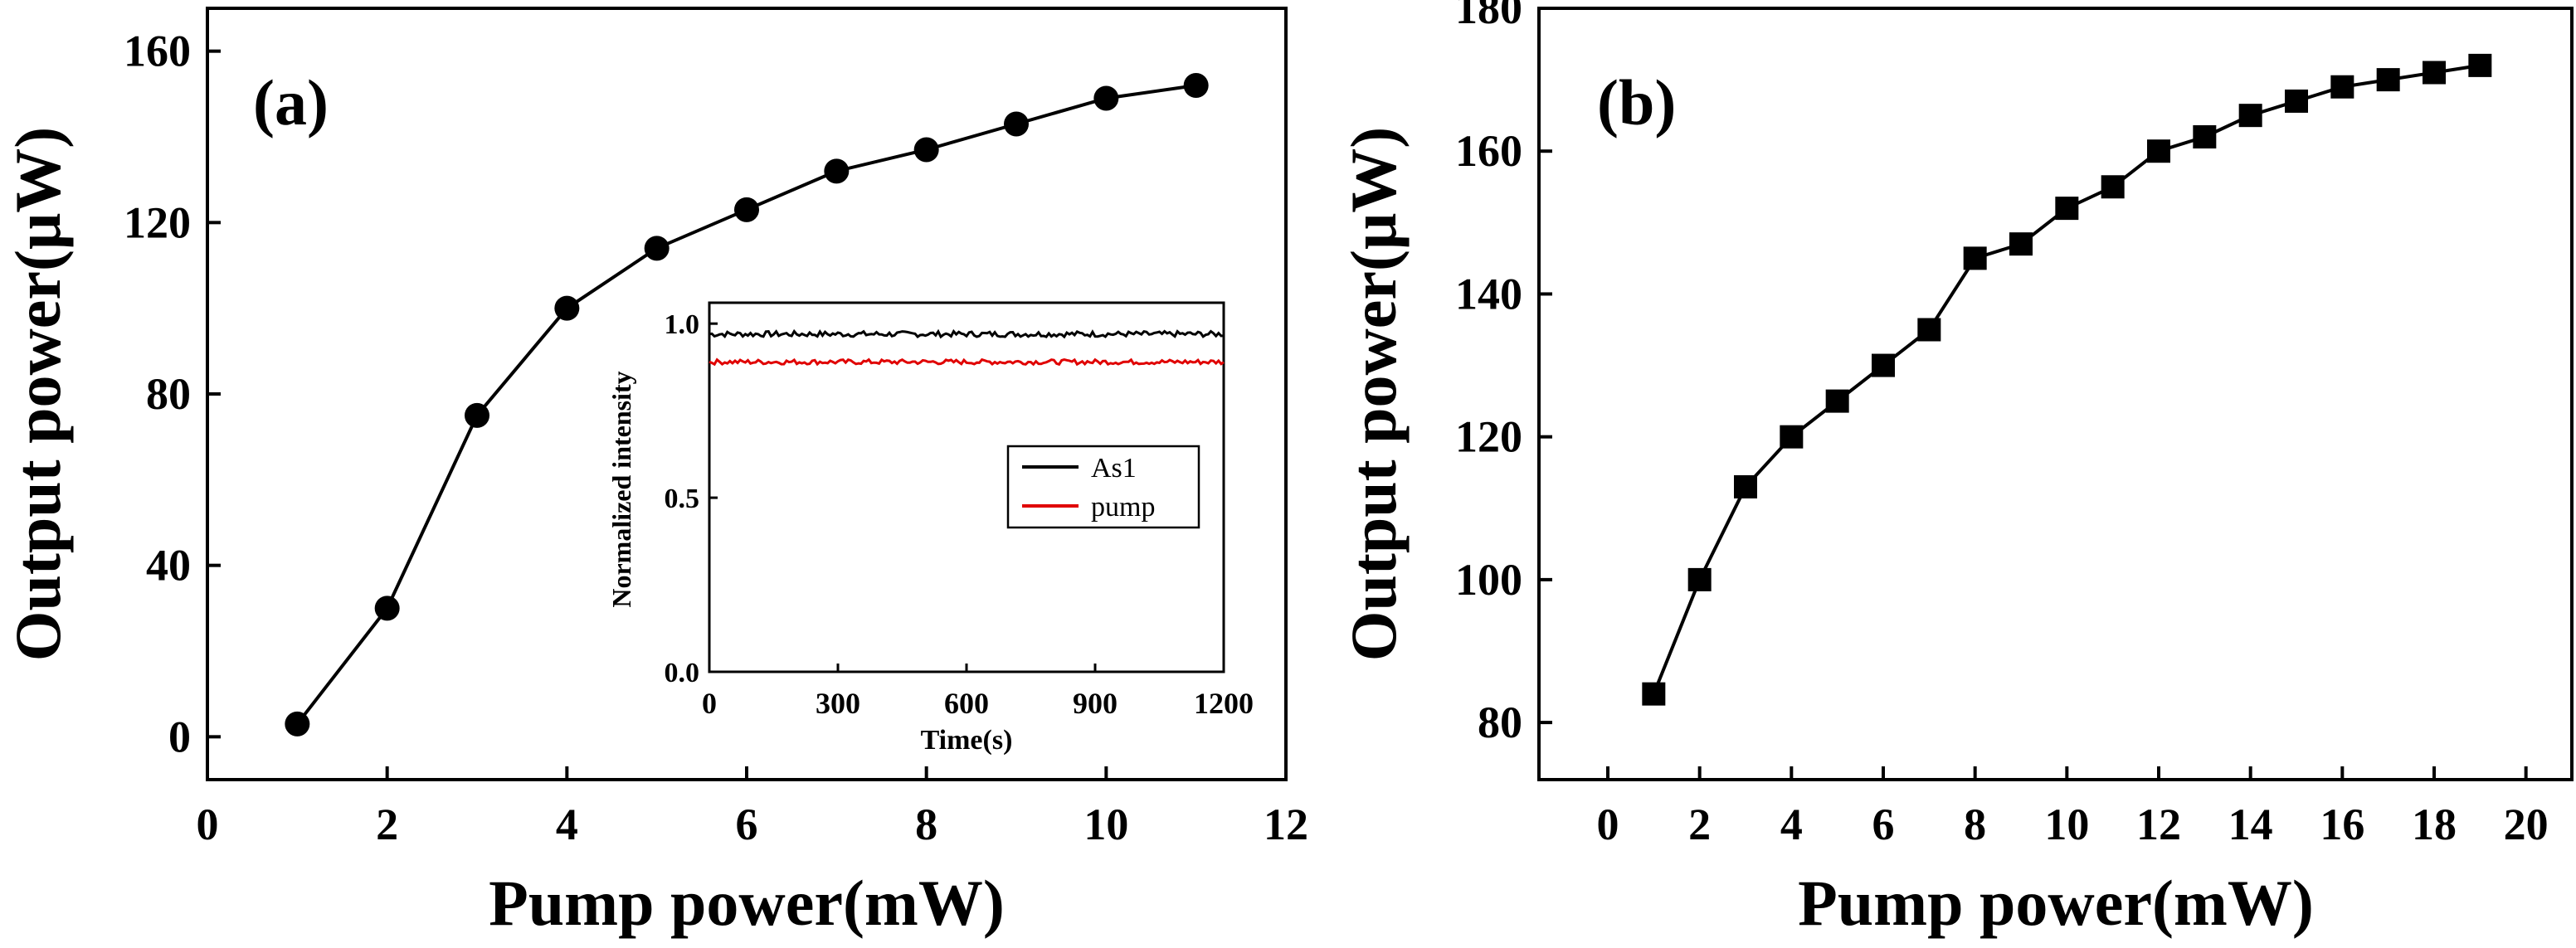 Image resolution: width=2576 pixels, height=948 pixels. Describe the element at coordinates (1095, 703) in the screenshot. I see `inset-x-tick-label: 900` at that location.